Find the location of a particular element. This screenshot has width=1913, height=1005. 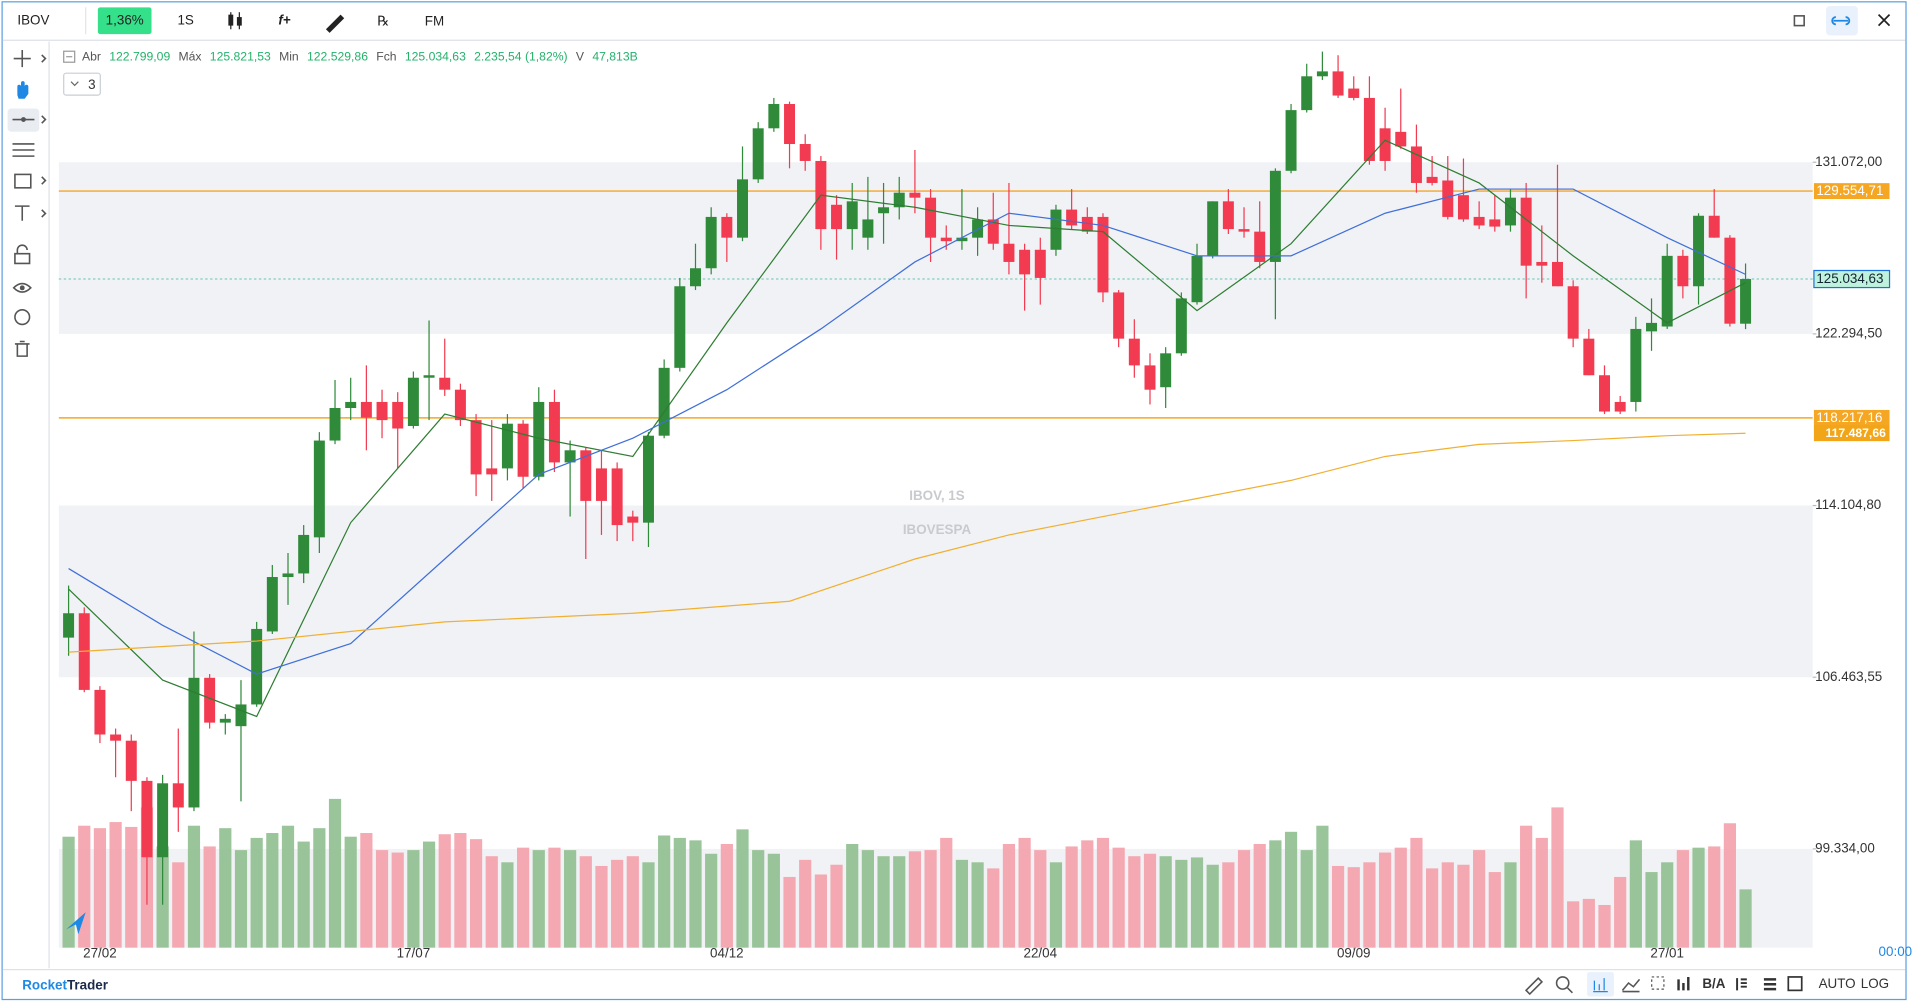

log-button: LOG is located at coordinates (1875, 983).